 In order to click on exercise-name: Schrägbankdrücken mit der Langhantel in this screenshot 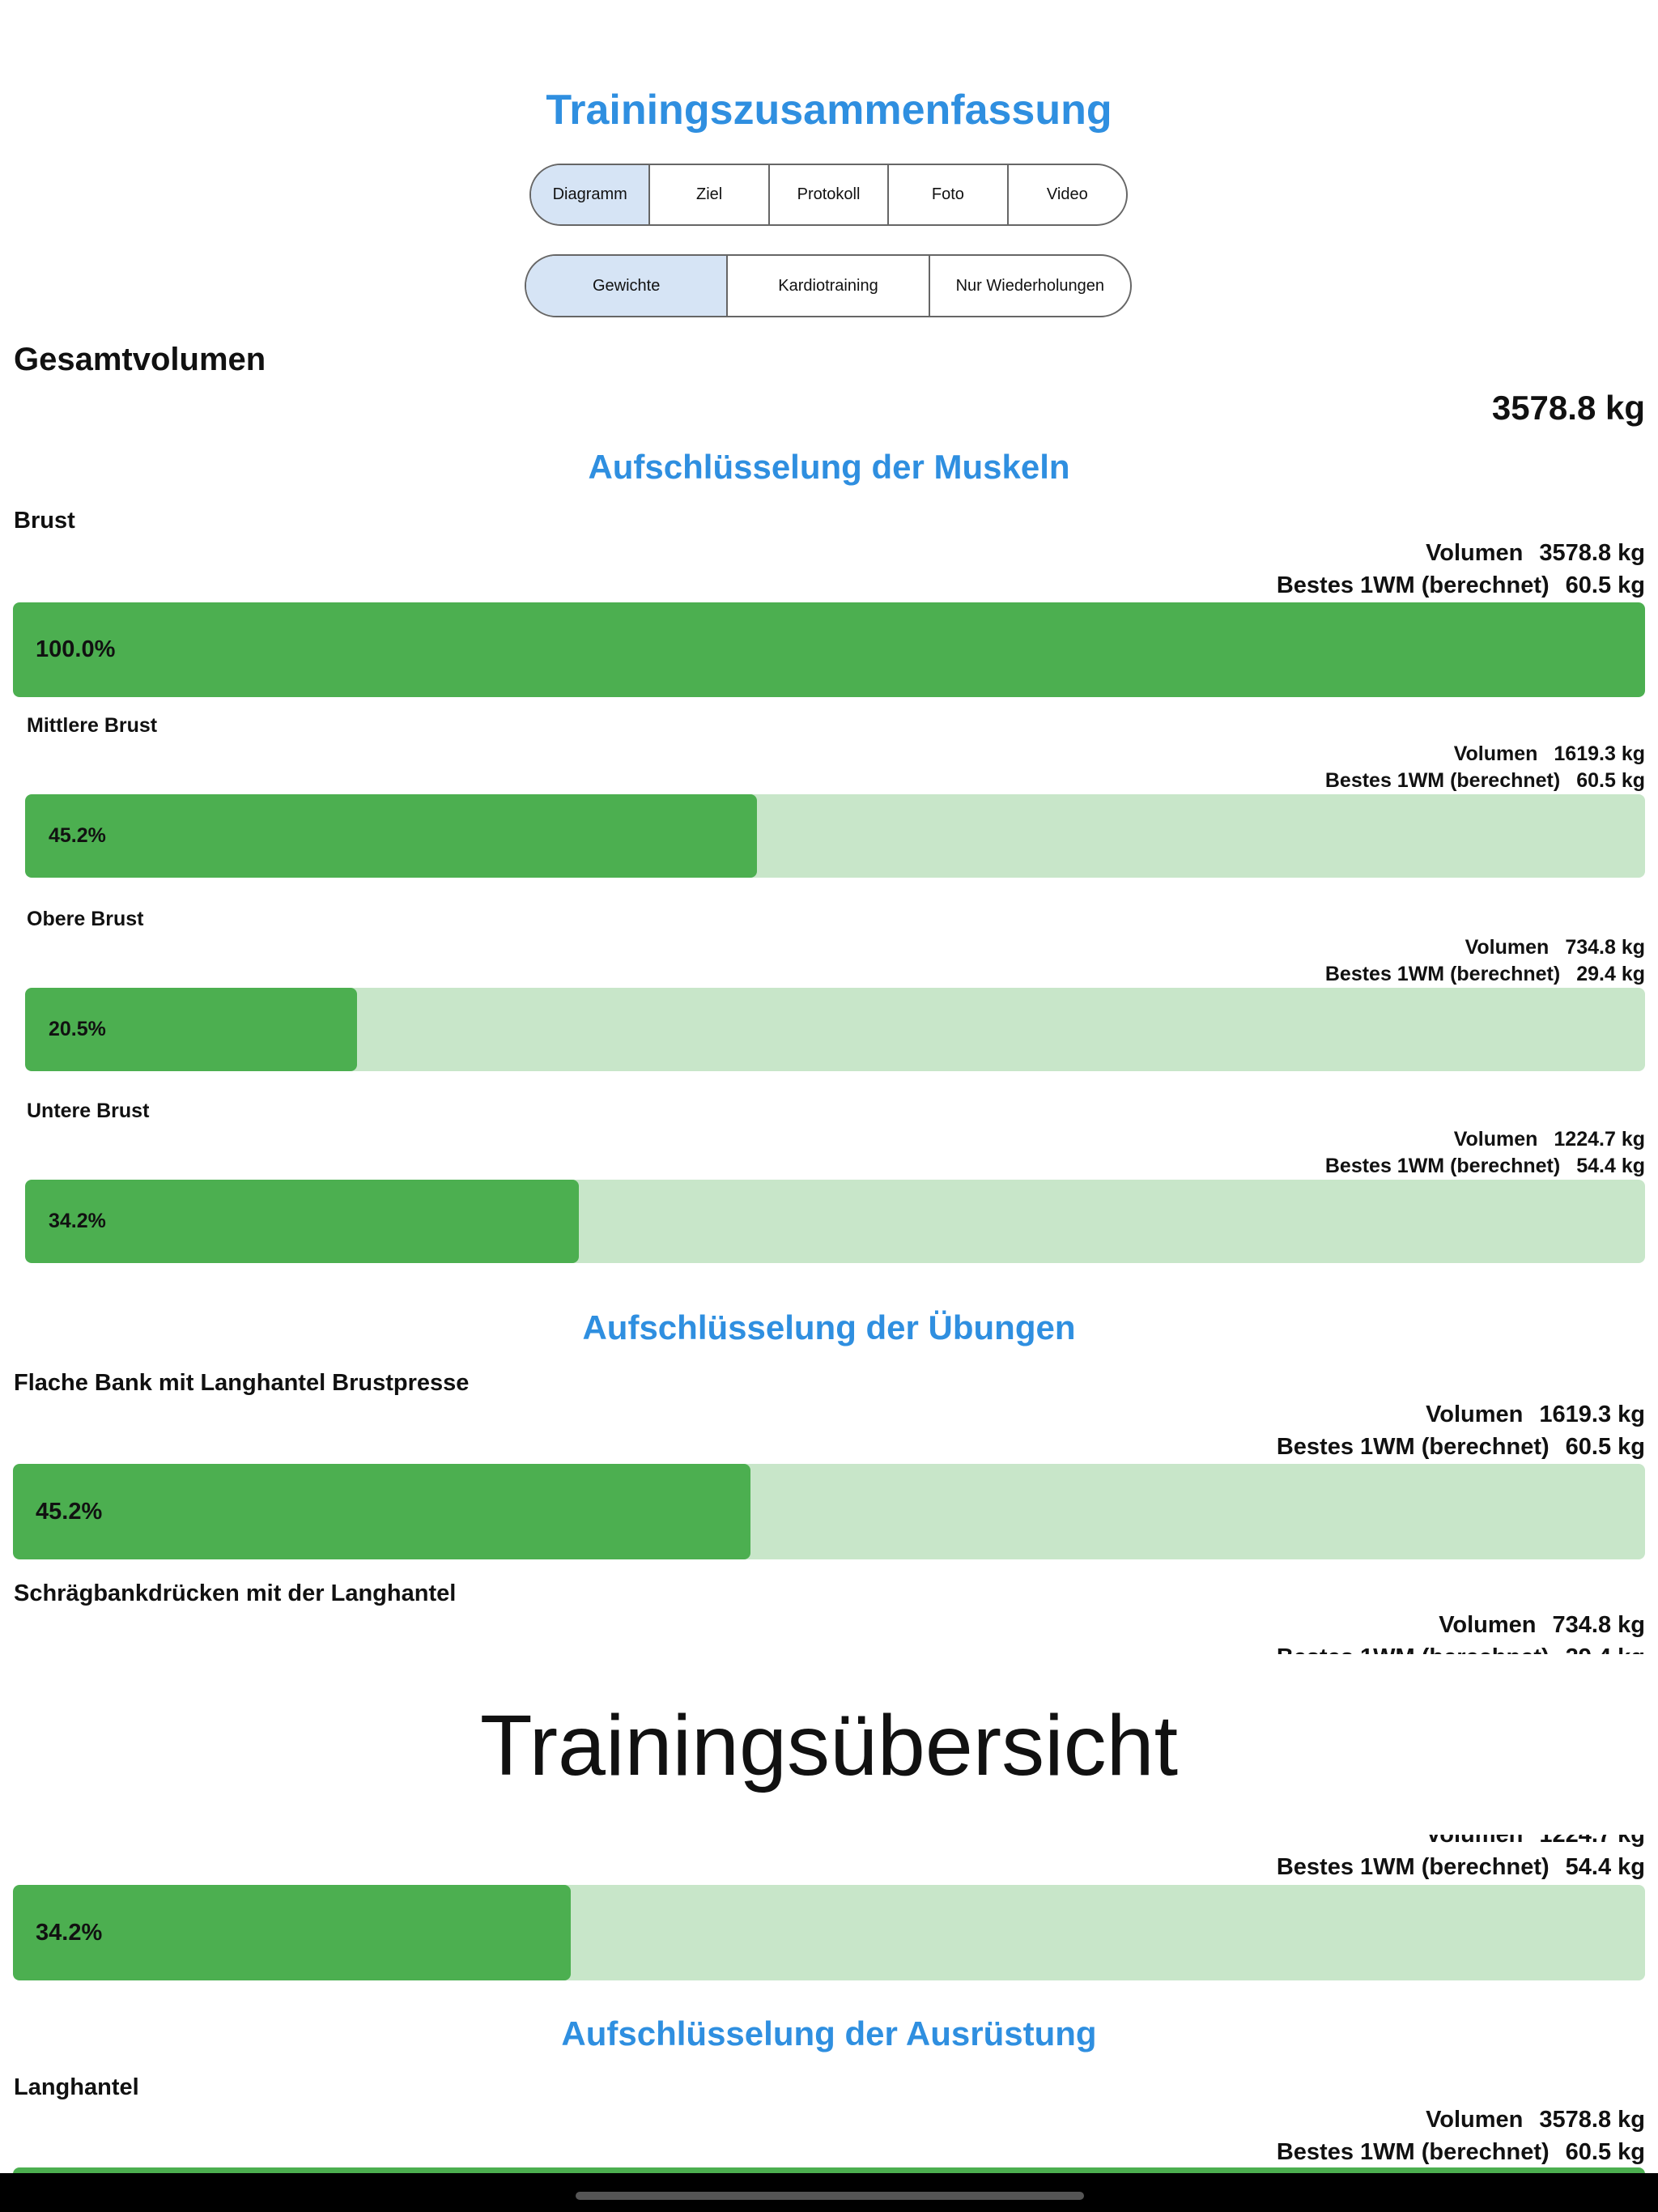, I will do `click(235, 1593)`.